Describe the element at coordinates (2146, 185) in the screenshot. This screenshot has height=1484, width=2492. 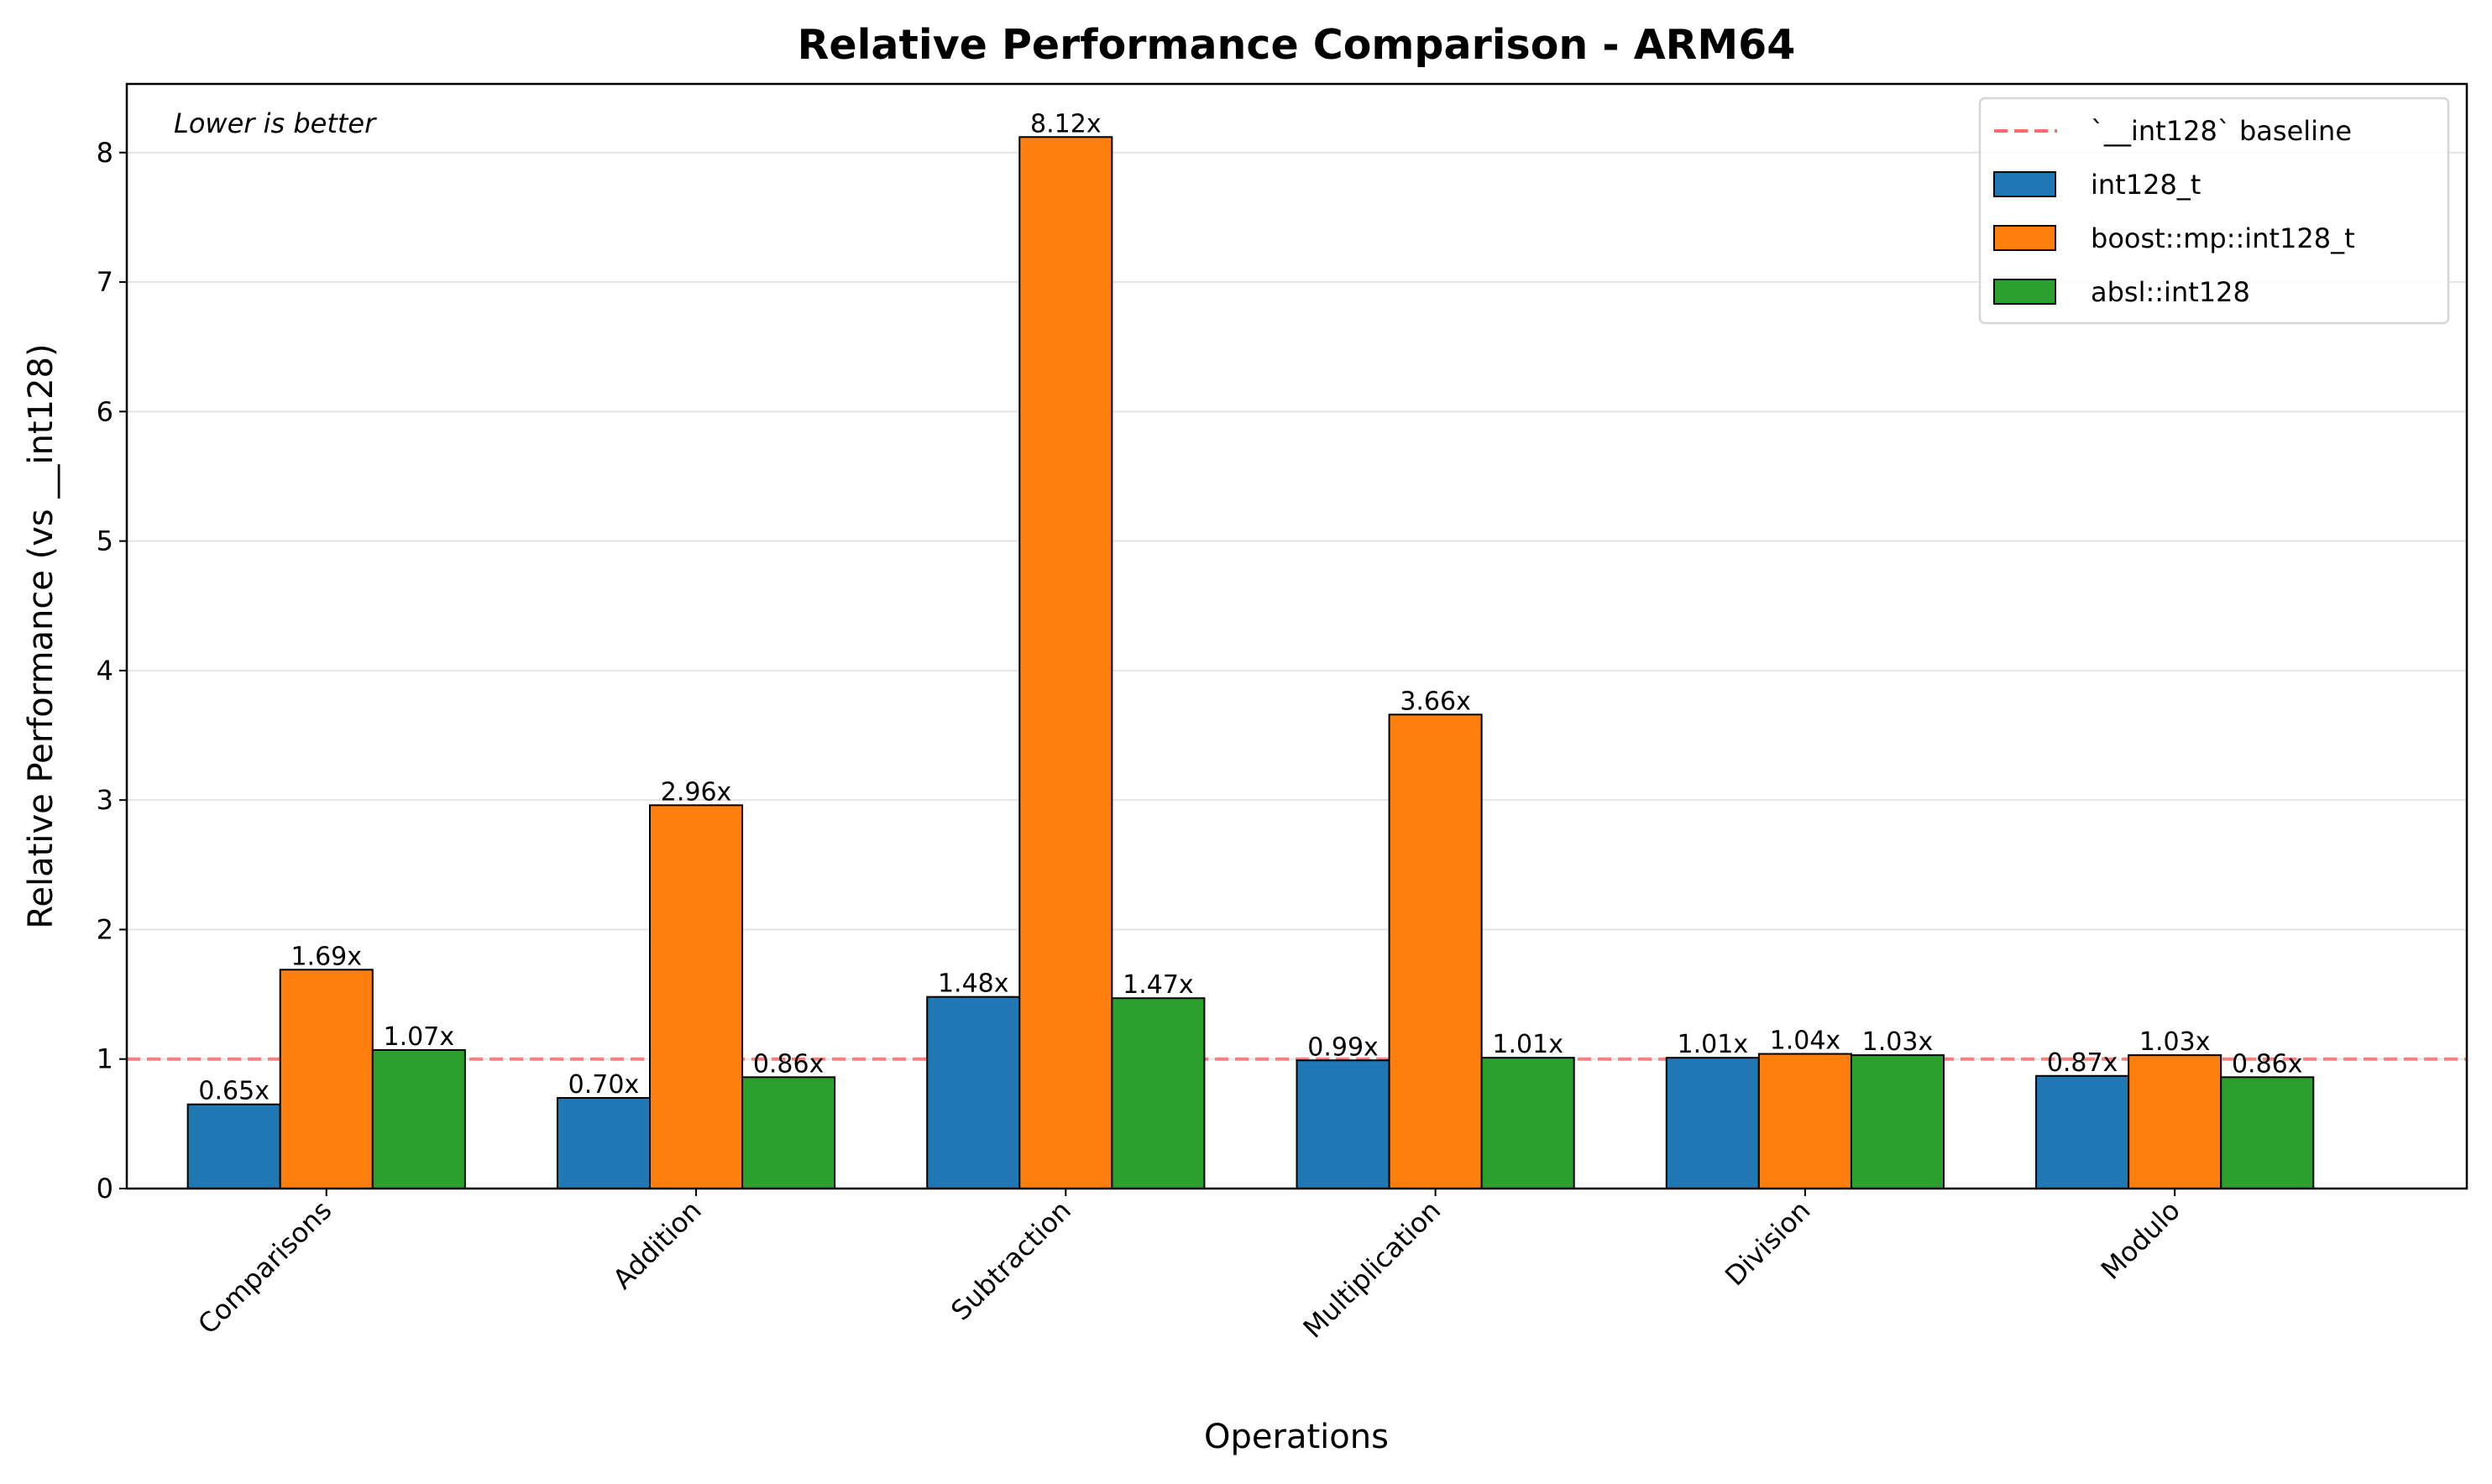
I see `legend-label: int128_t` at that location.